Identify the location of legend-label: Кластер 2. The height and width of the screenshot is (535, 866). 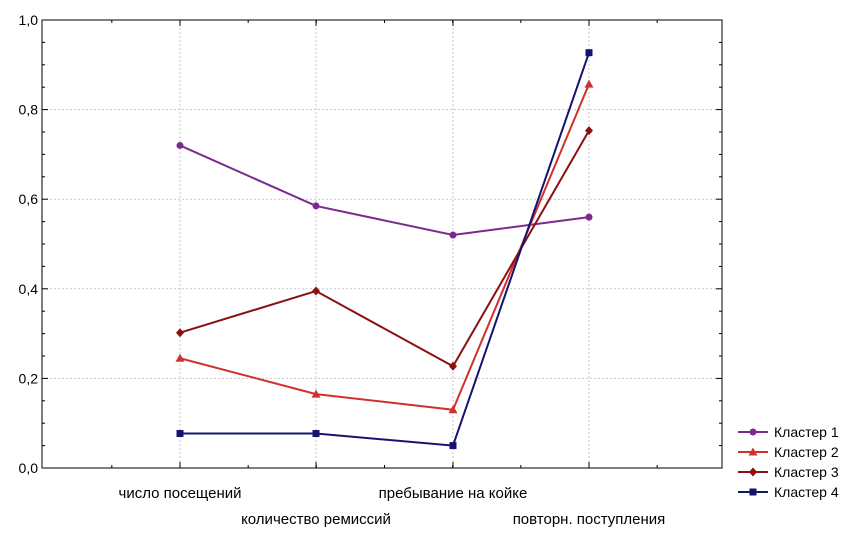
(806, 452).